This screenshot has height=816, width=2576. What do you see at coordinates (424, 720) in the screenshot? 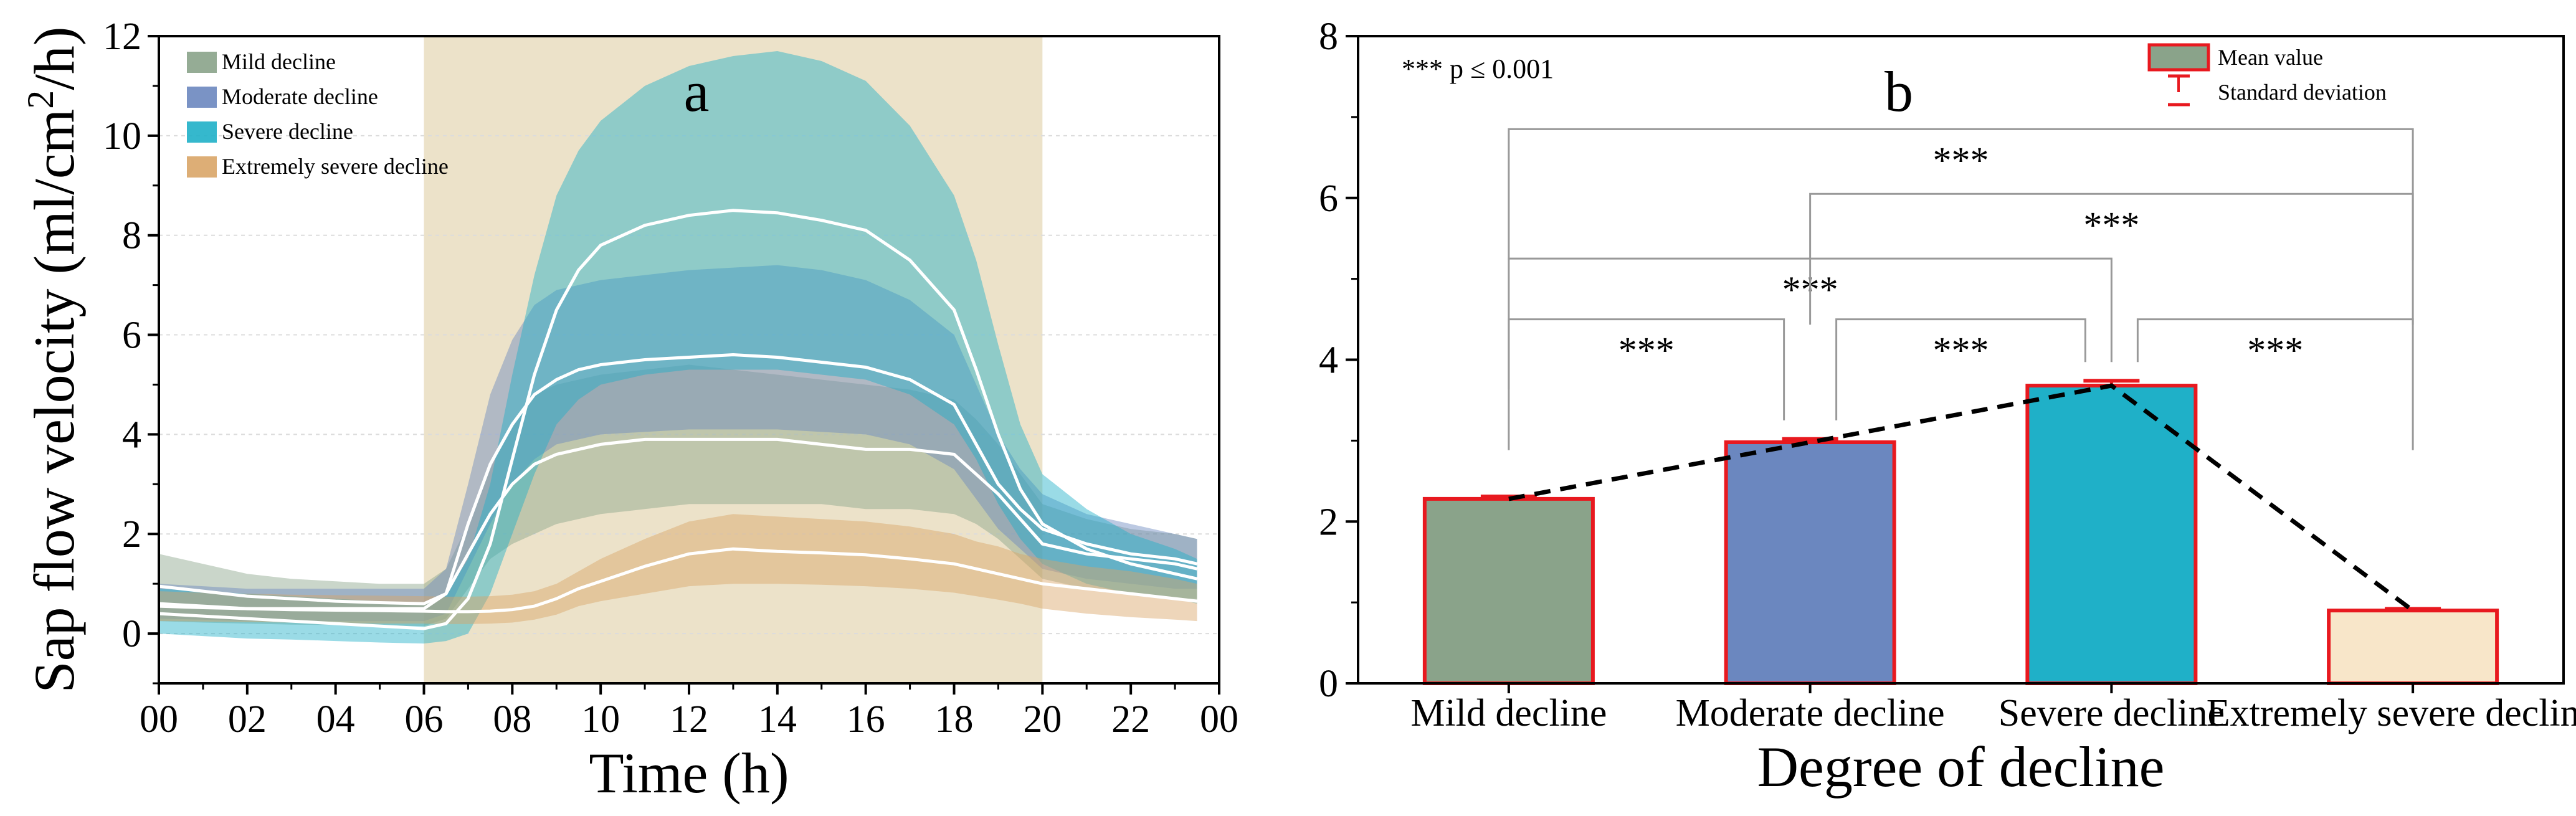
I see `x-tick-label: 06` at bounding box center [424, 720].